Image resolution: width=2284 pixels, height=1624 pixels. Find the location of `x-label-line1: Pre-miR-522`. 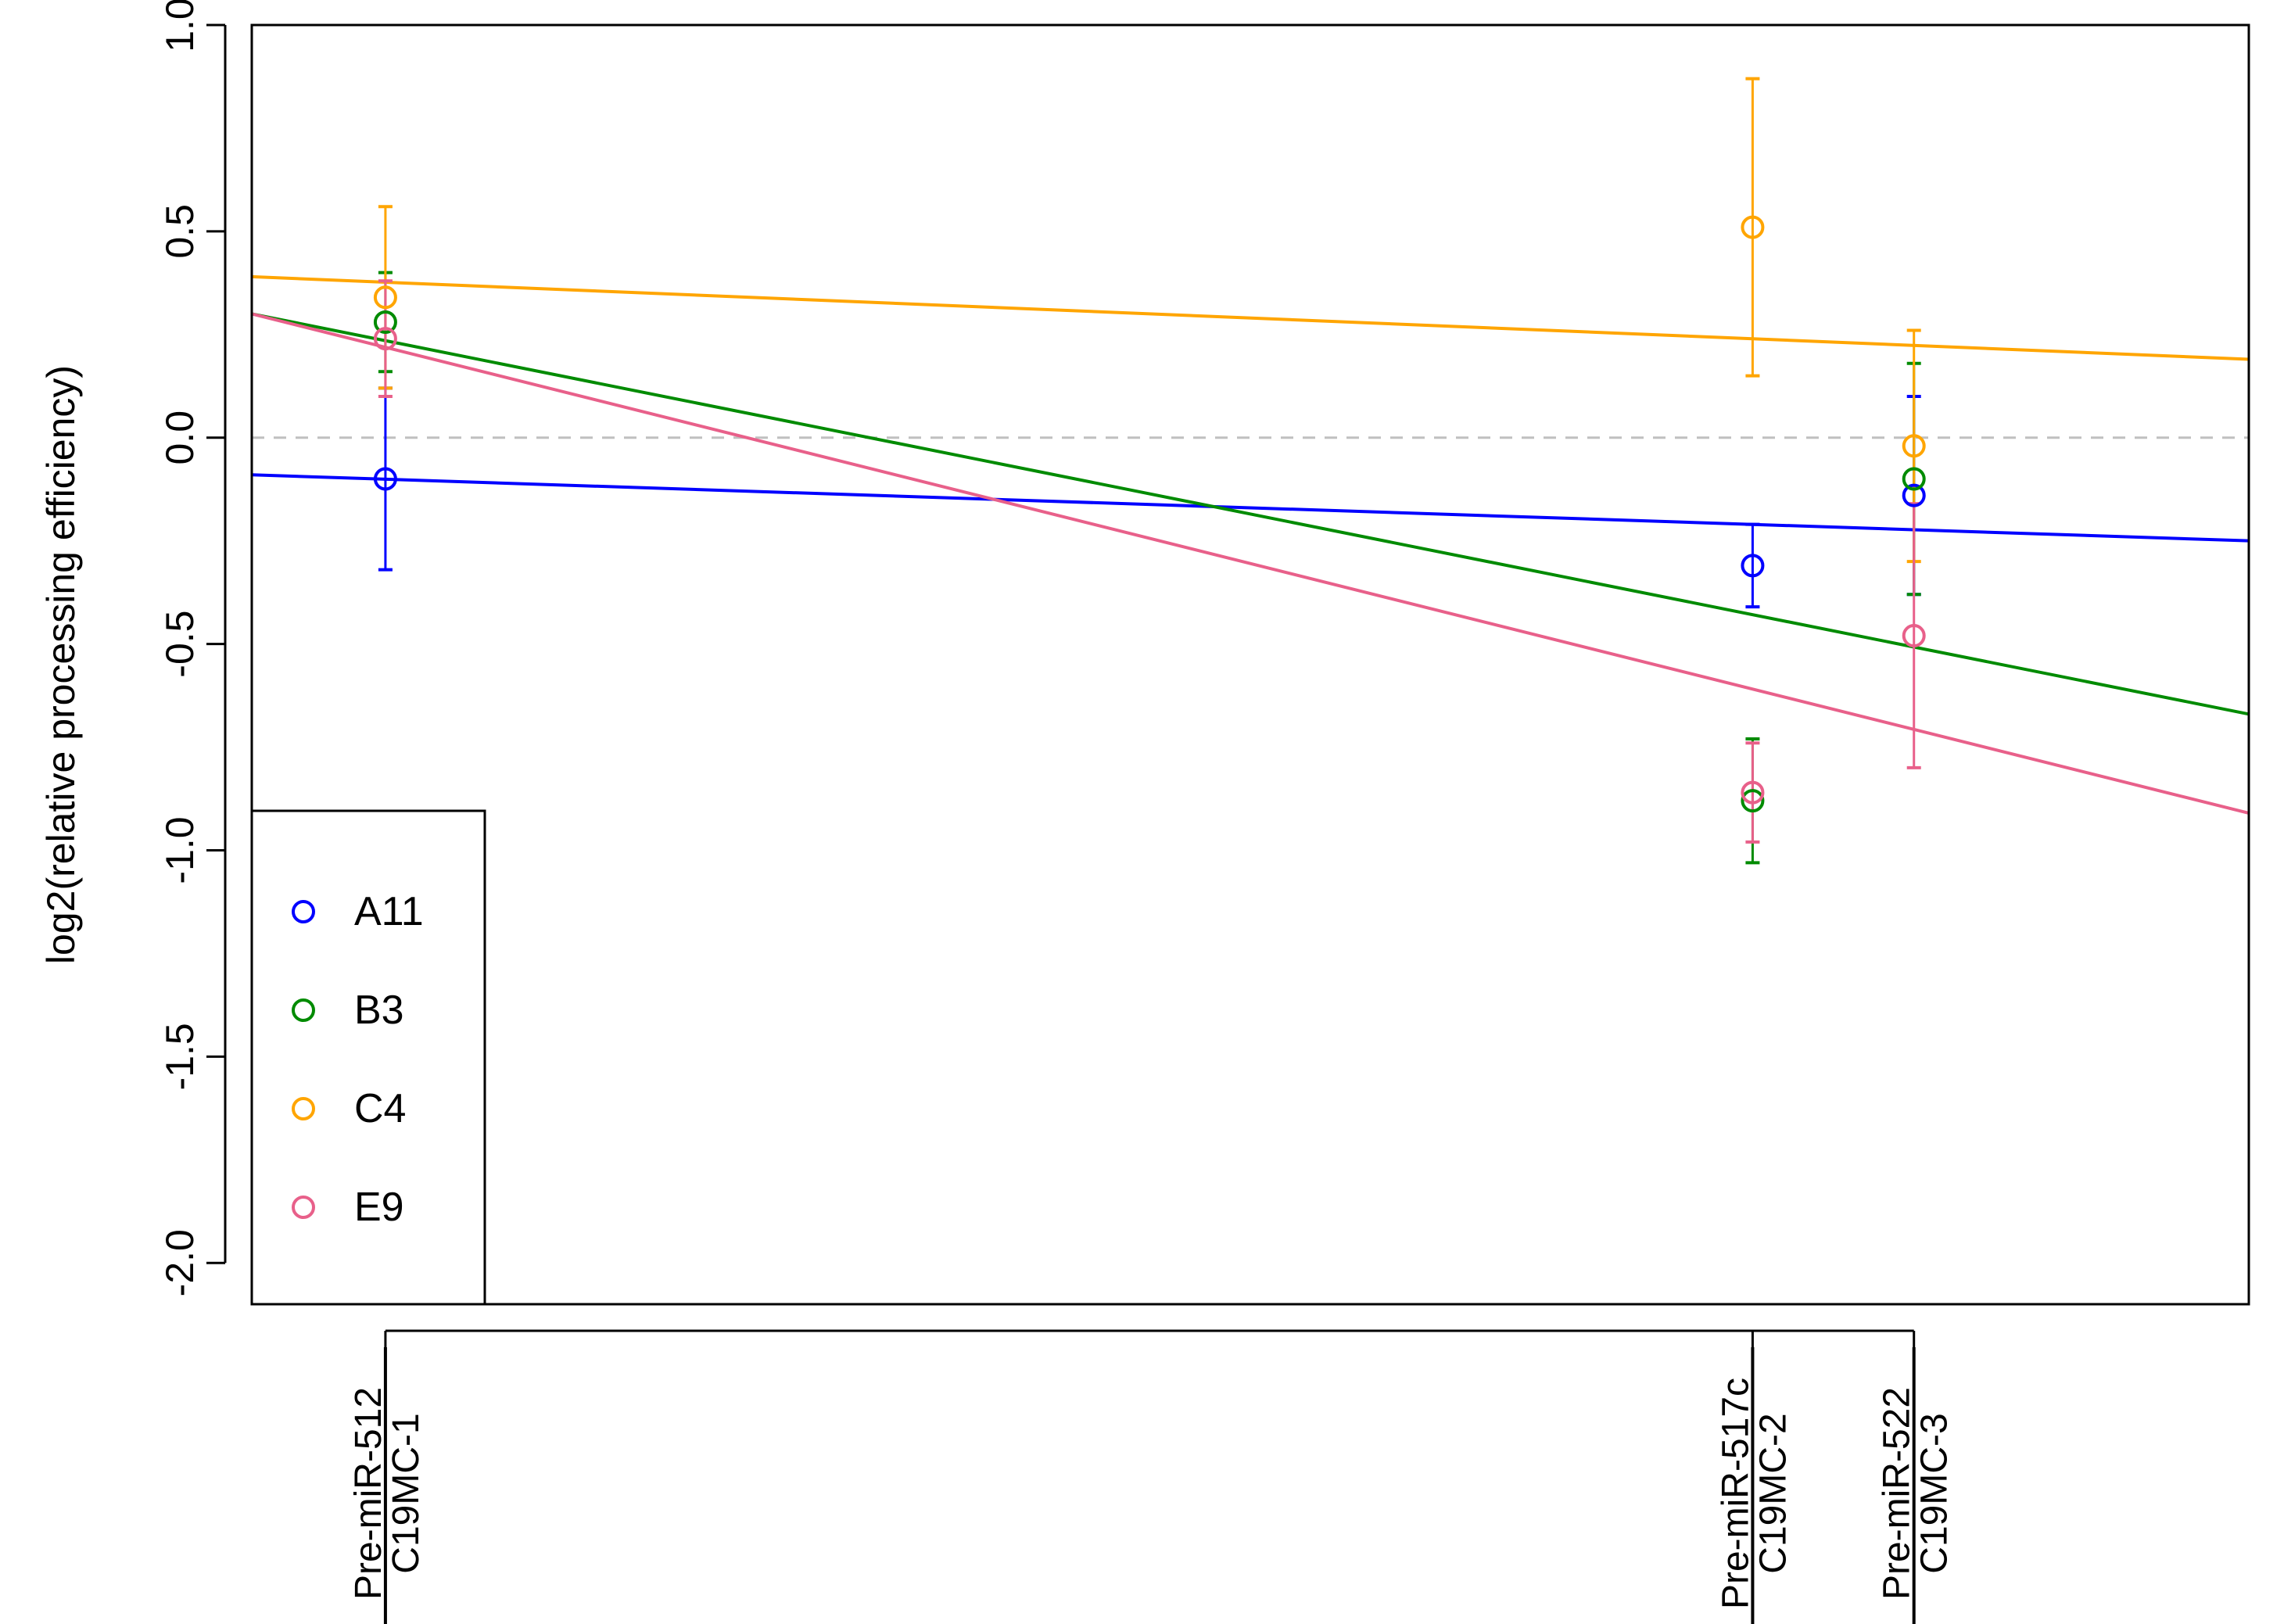

x-label-line1: Pre-miR-522 is located at coordinates (1897, 1493).